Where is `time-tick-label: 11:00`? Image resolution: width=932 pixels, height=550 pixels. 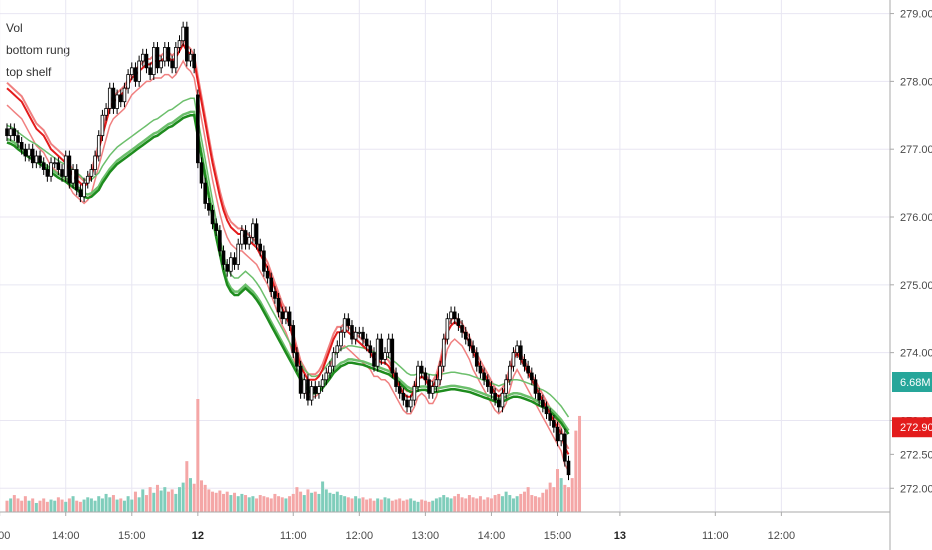 time-tick-label: 11:00 is located at coordinates (293, 536).